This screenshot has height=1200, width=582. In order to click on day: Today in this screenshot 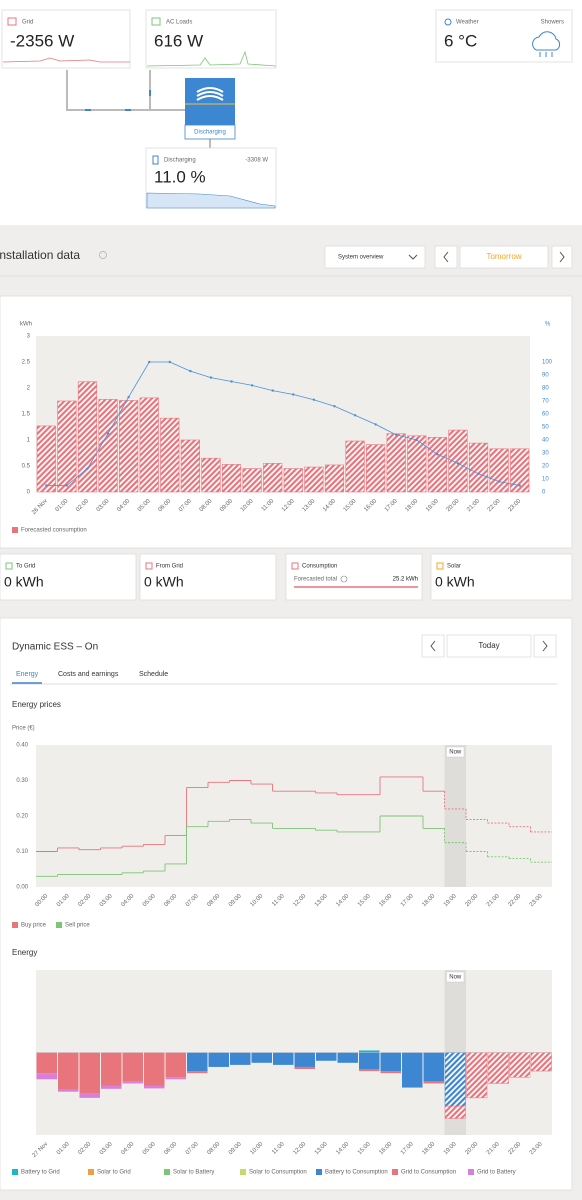, I will do `click(488, 645)`.